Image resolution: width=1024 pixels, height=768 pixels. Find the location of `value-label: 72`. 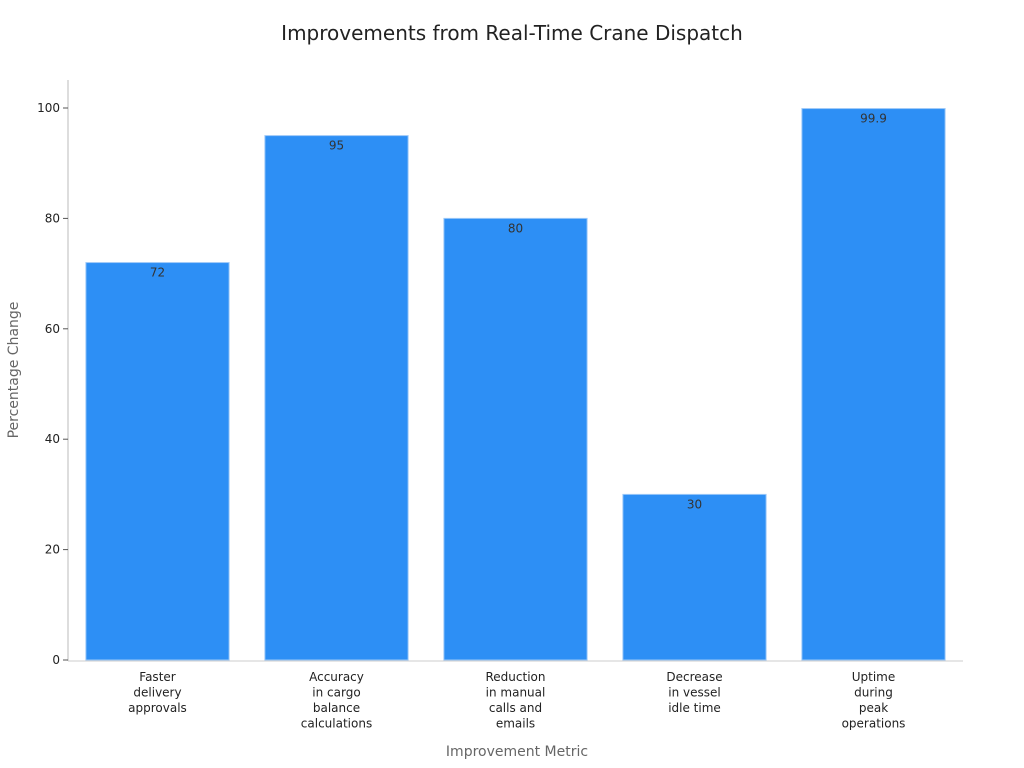

value-label: 72 is located at coordinates (157, 273).